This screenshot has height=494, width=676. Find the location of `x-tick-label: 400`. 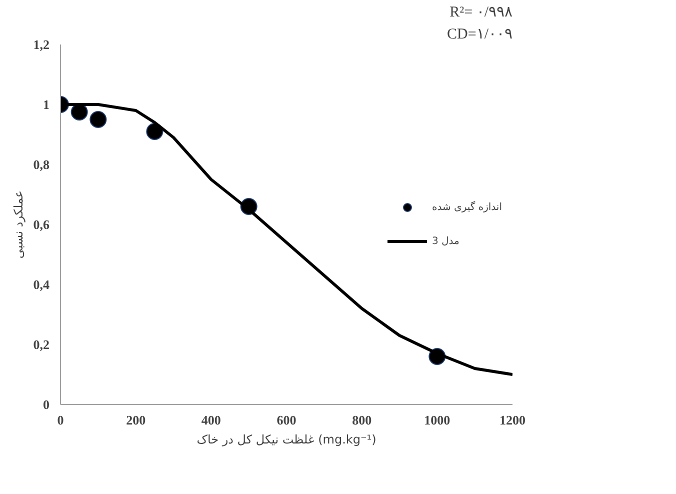

x-tick-label: 400 is located at coordinates (211, 420).